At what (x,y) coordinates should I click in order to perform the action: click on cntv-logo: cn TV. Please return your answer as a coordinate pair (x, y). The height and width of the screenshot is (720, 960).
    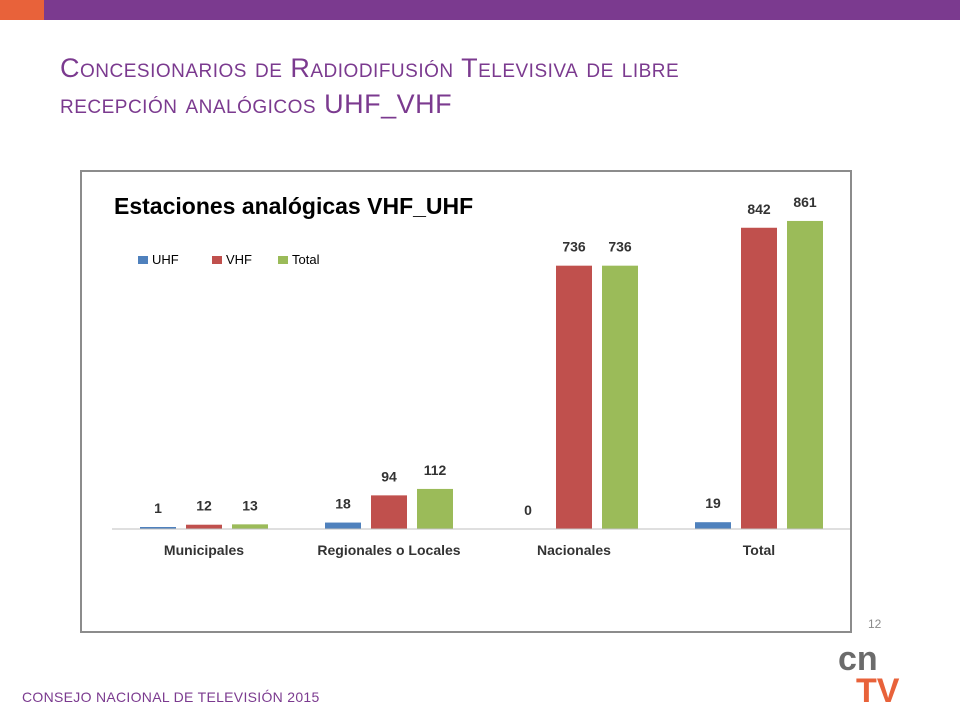
    Looking at the image, I should click on (869, 673).